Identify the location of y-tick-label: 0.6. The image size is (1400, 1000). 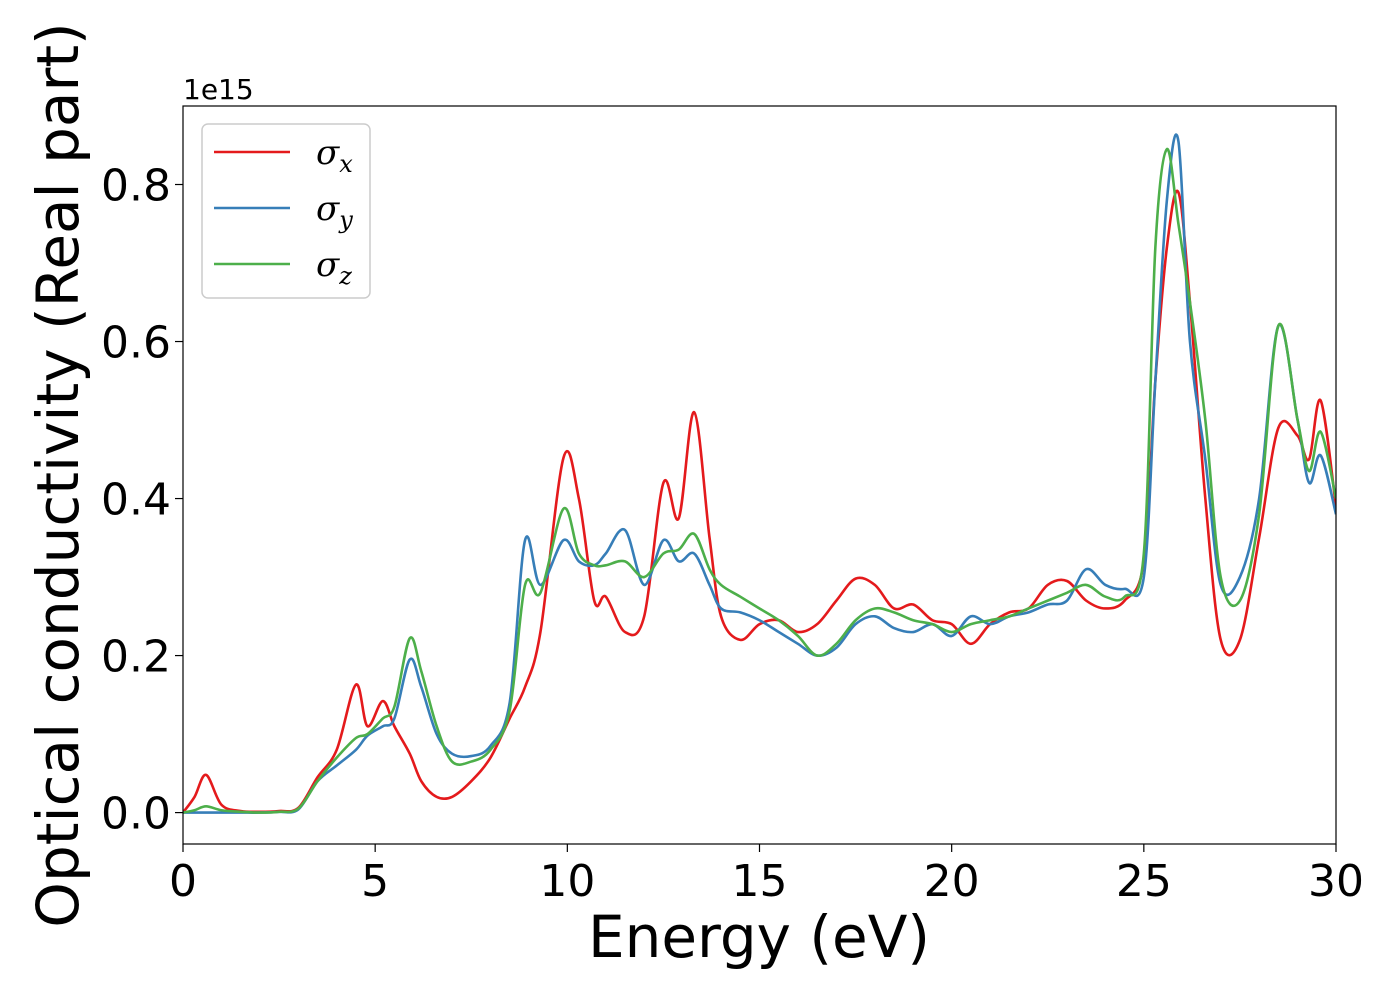
(136, 343).